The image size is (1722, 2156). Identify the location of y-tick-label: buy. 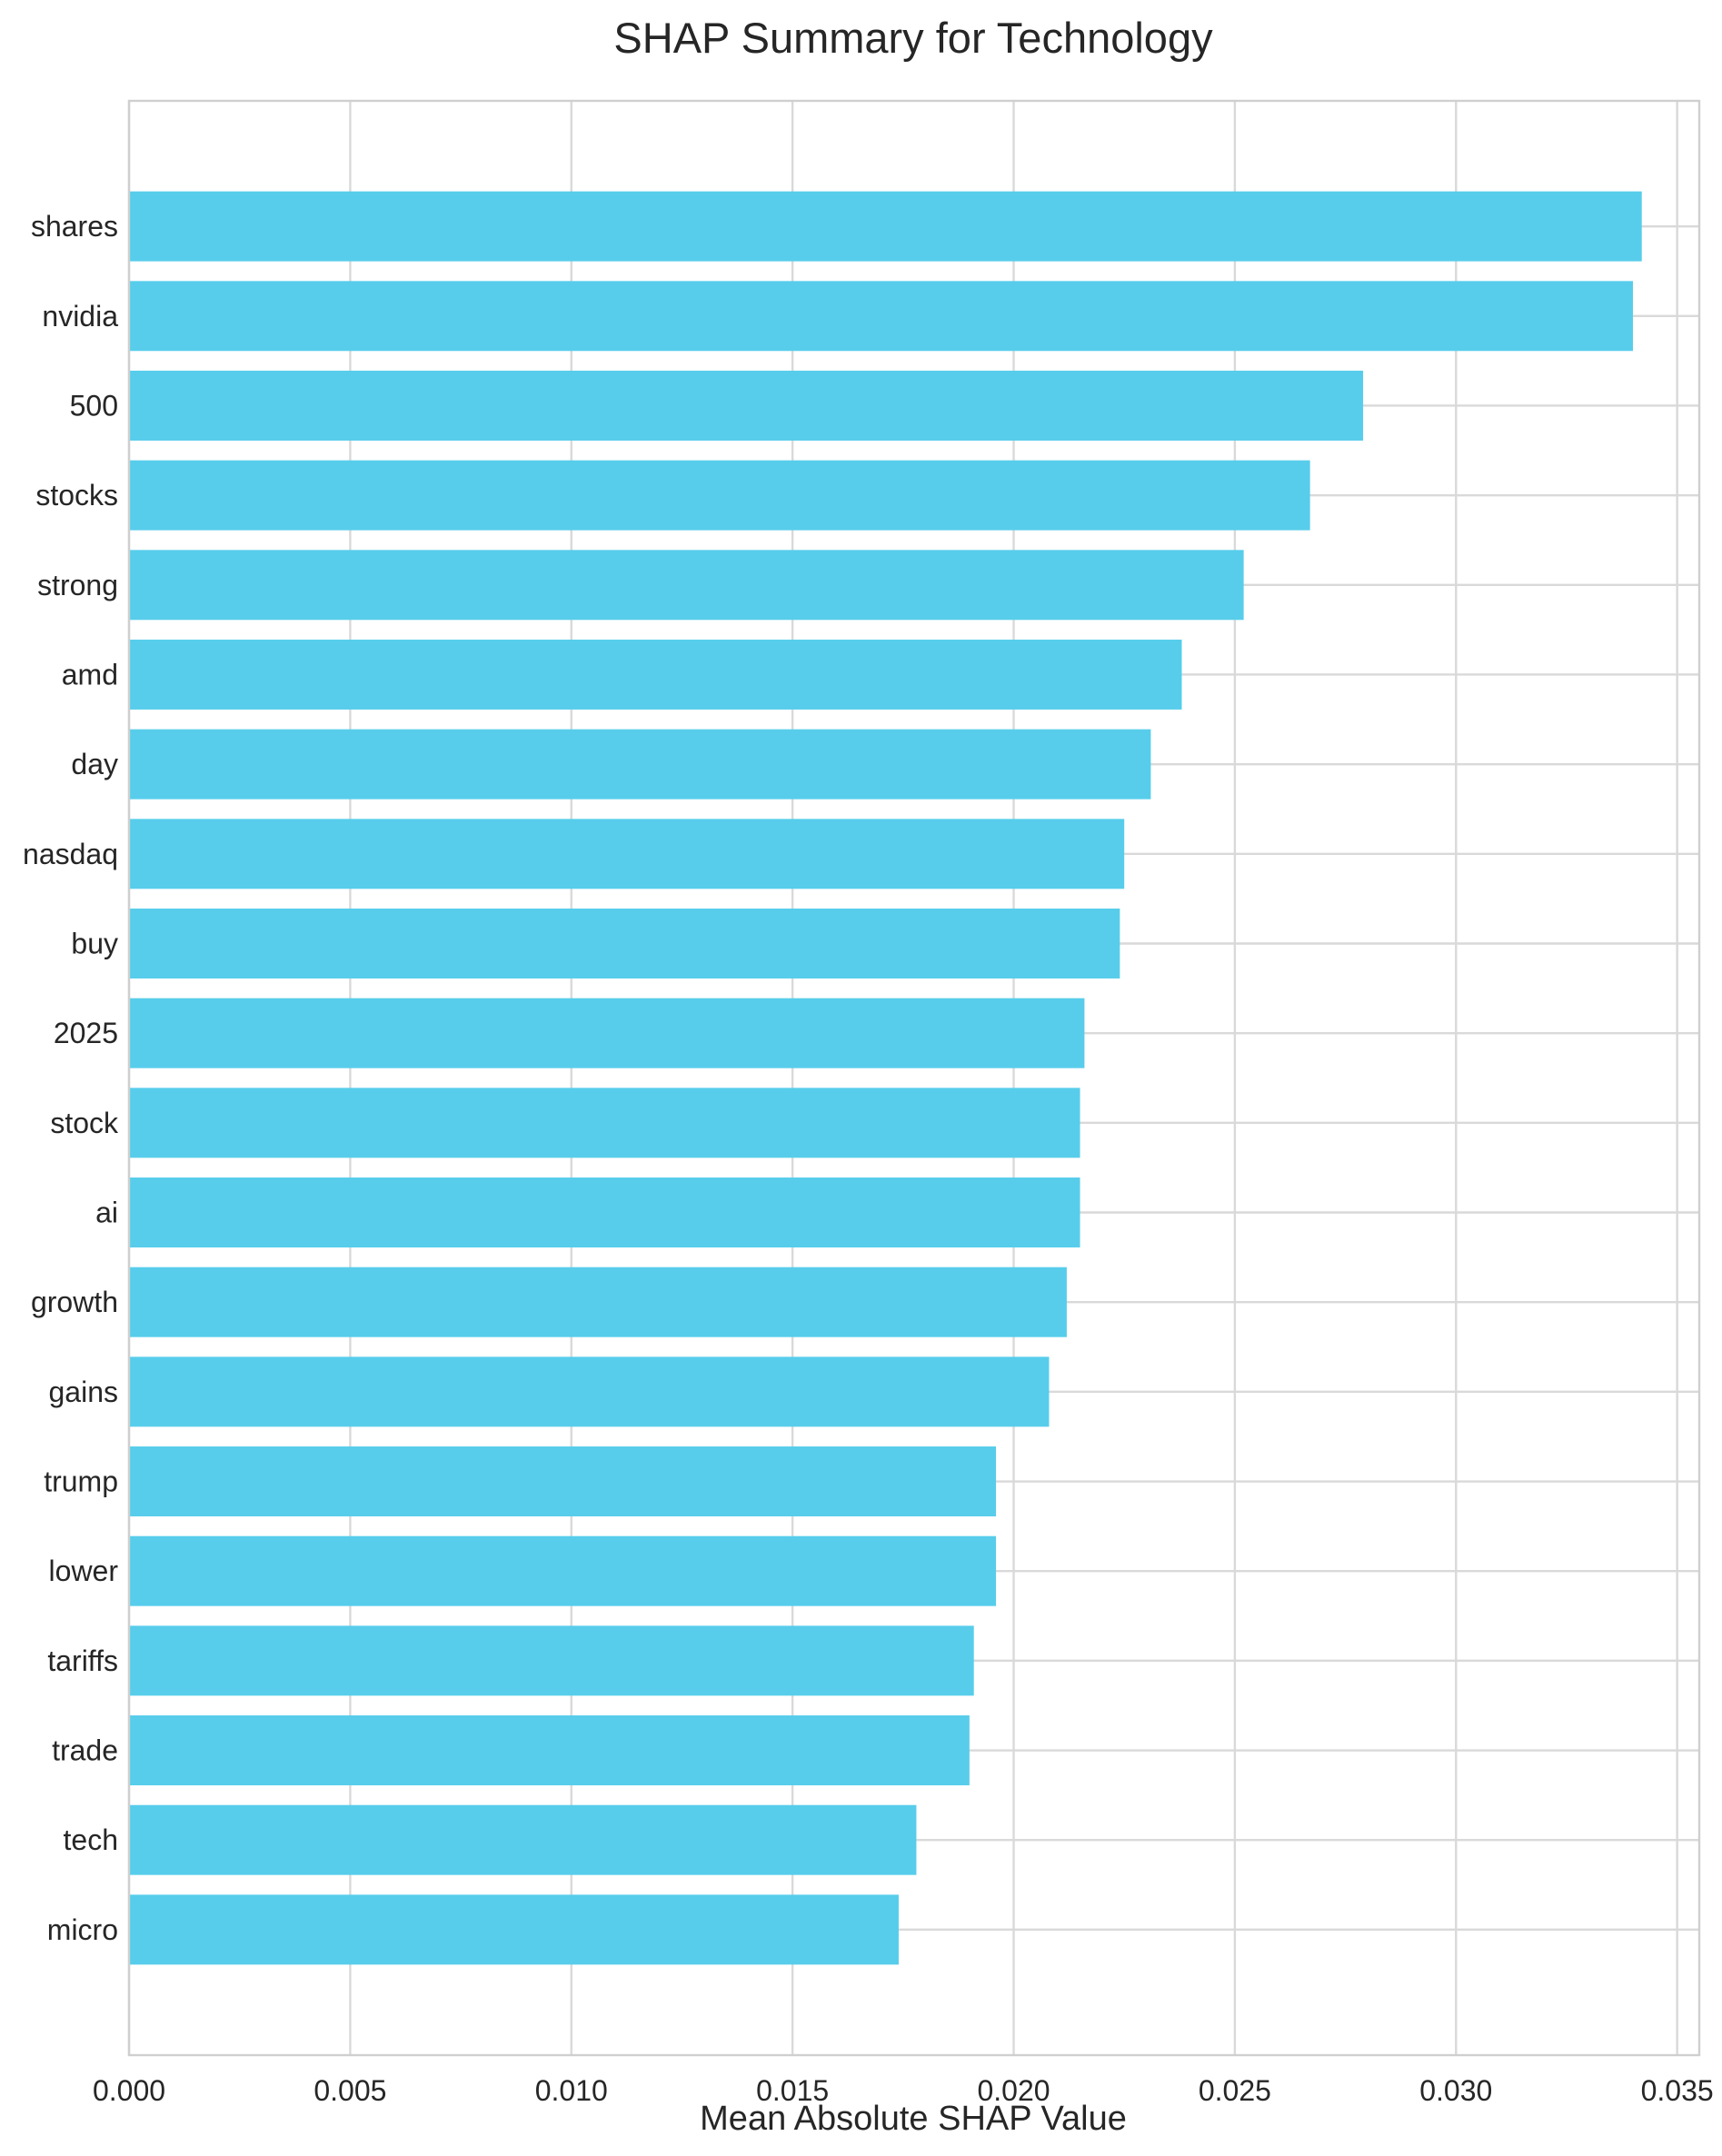
(94, 943).